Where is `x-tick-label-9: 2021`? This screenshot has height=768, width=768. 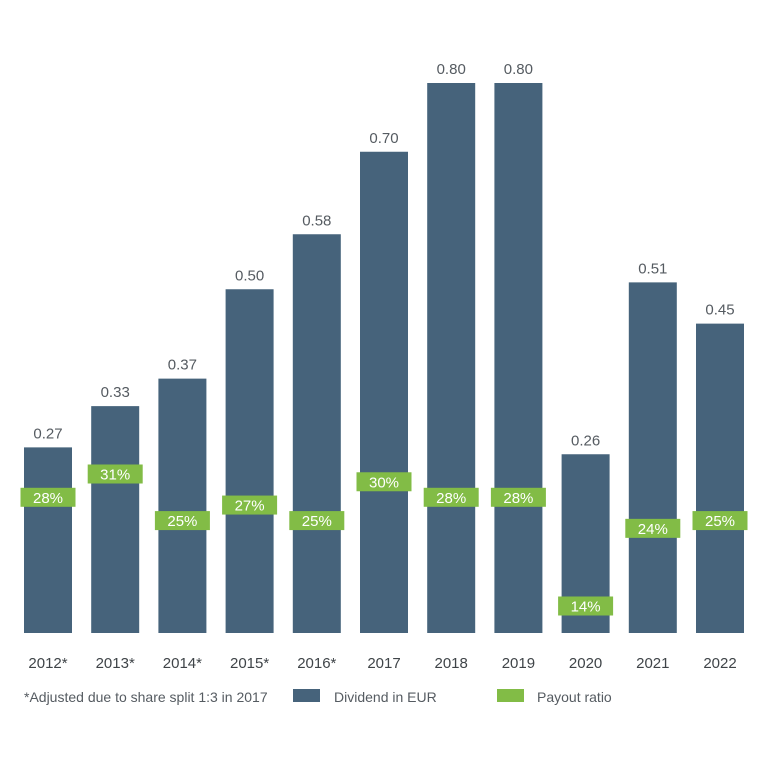 x-tick-label-9: 2021 is located at coordinates (652, 663).